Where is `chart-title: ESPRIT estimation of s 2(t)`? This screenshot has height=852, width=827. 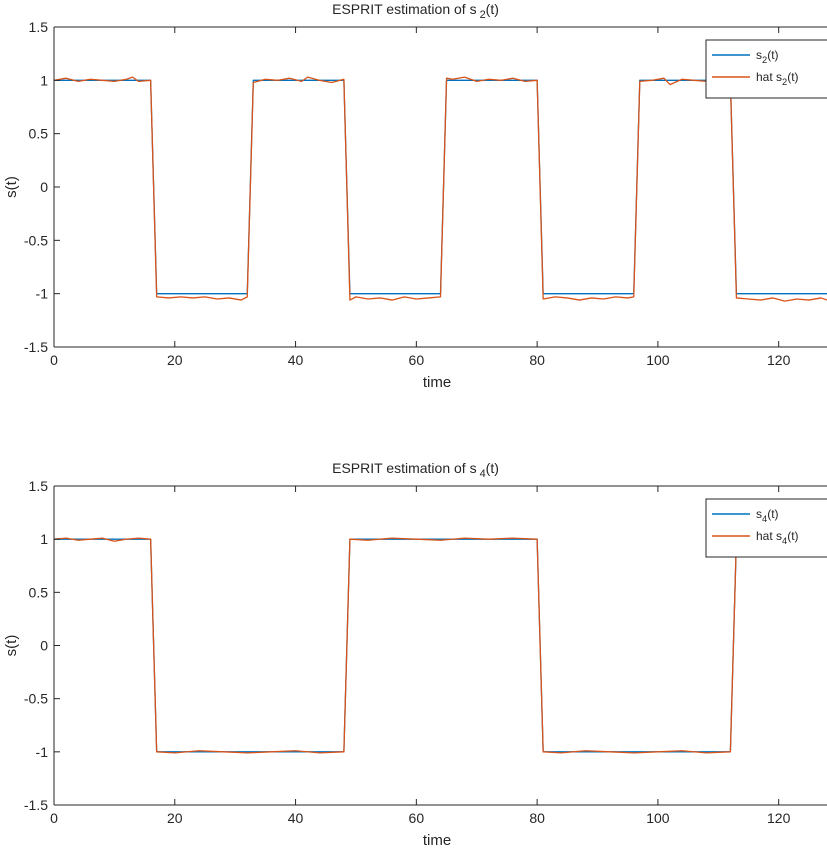
chart-title: ESPRIT estimation of s 2(t) is located at coordinates (415, 11).